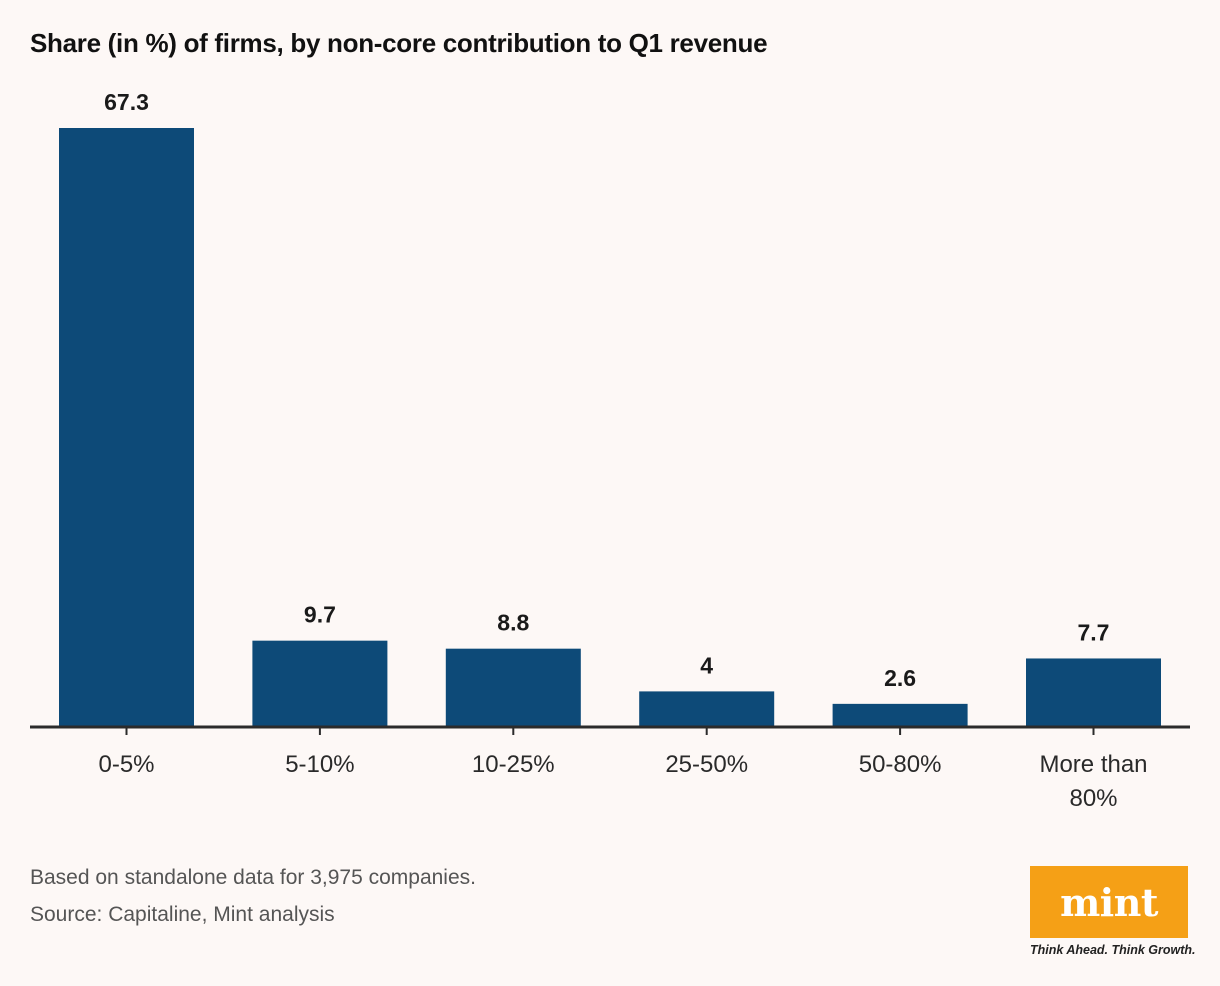 The height and width of the screenshot is (986, 1220). I want to click on x-tick-label: 0-5%, so click(126, 764).